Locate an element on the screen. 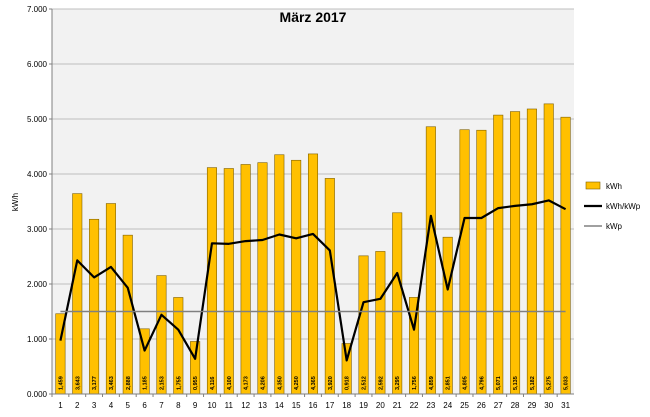  x-tick-label: 11 is located at coordinates (229, 405).